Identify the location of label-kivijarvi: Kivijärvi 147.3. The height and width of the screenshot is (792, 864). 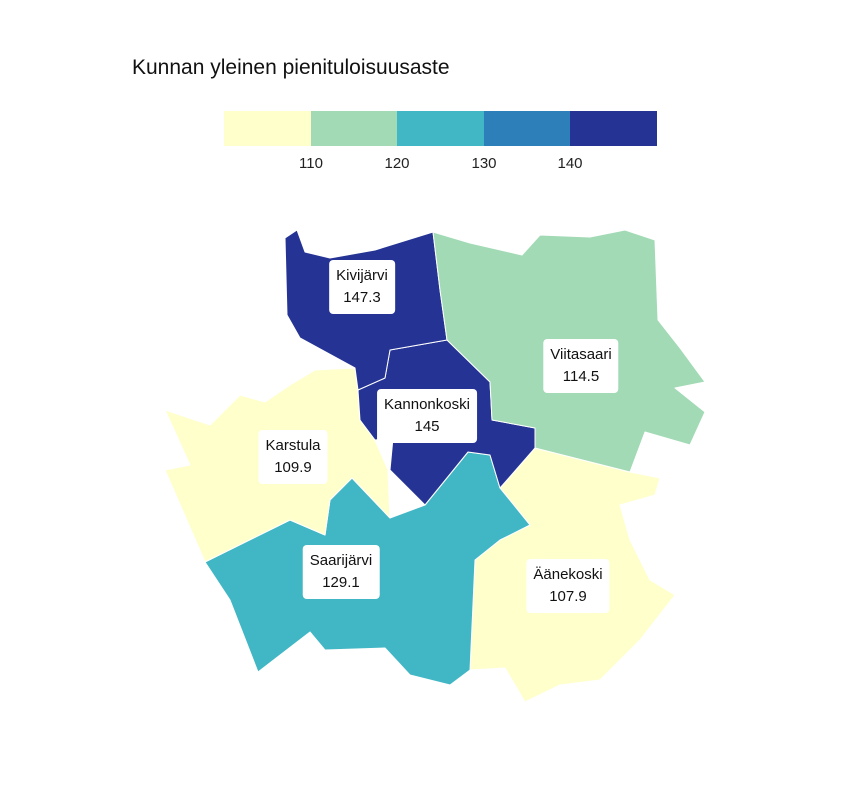
(362, 287).